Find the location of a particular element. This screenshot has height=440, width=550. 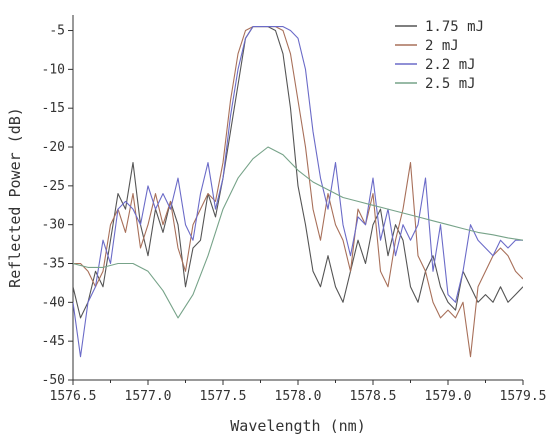

y-tick-label: -25 is located at coordinates (53, 186).